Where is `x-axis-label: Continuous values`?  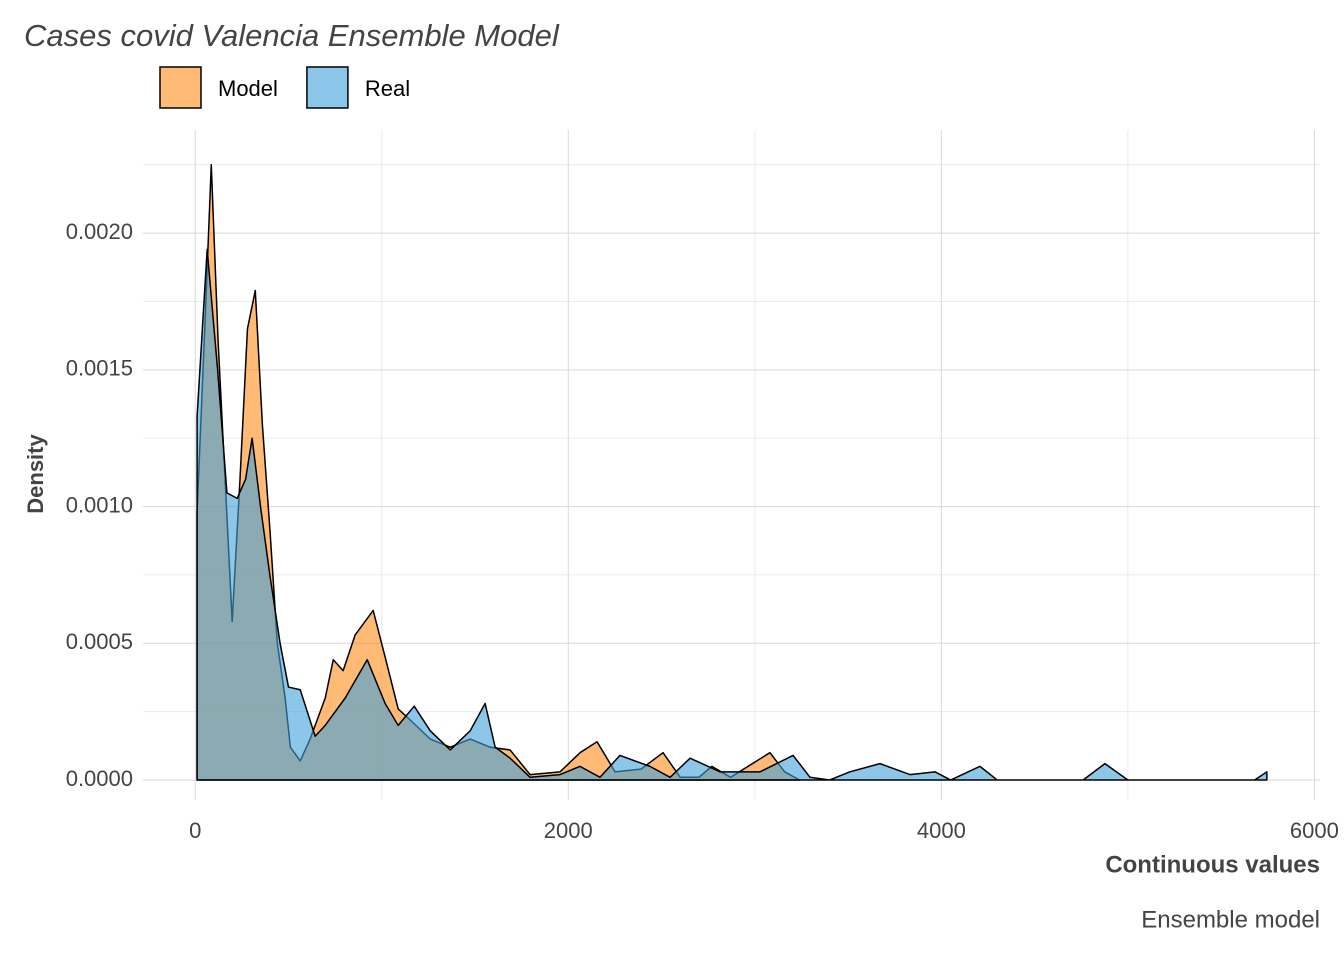 x-axis-label: Continuous values is located at coordinates (1212, 864).